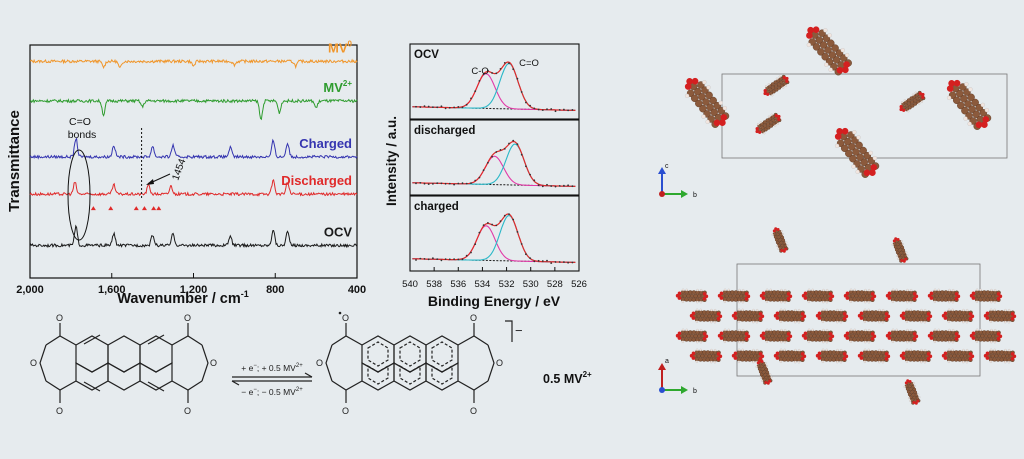 The image size is (1024, 459). Describe the element at coordinates (434, 284) in the screenshot. I see `xps-xtick-label: 538` at that location.